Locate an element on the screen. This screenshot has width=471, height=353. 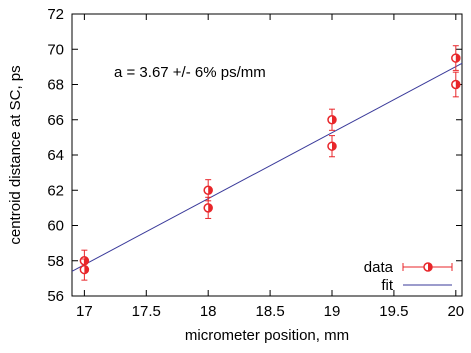
y-tick-label: 66 is located at coordinates (55, 120).